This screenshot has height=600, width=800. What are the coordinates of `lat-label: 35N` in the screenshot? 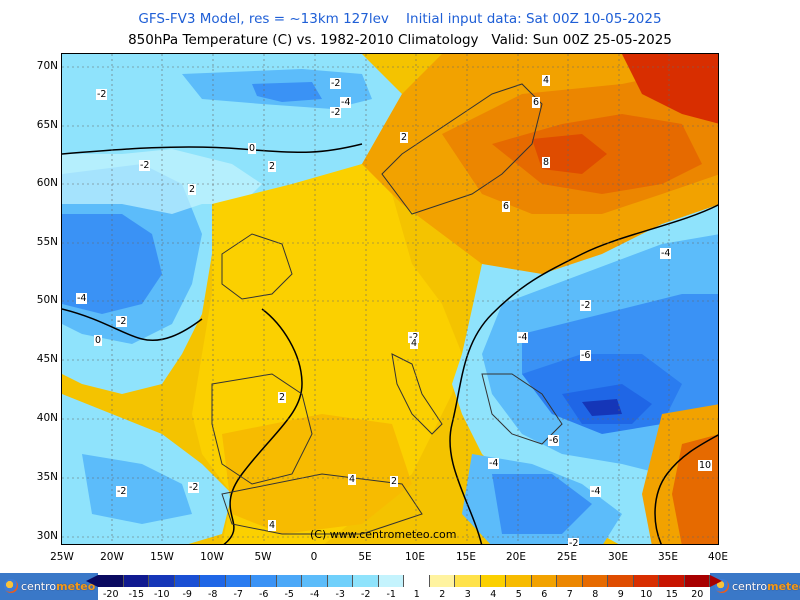 It's located at (47, 477).